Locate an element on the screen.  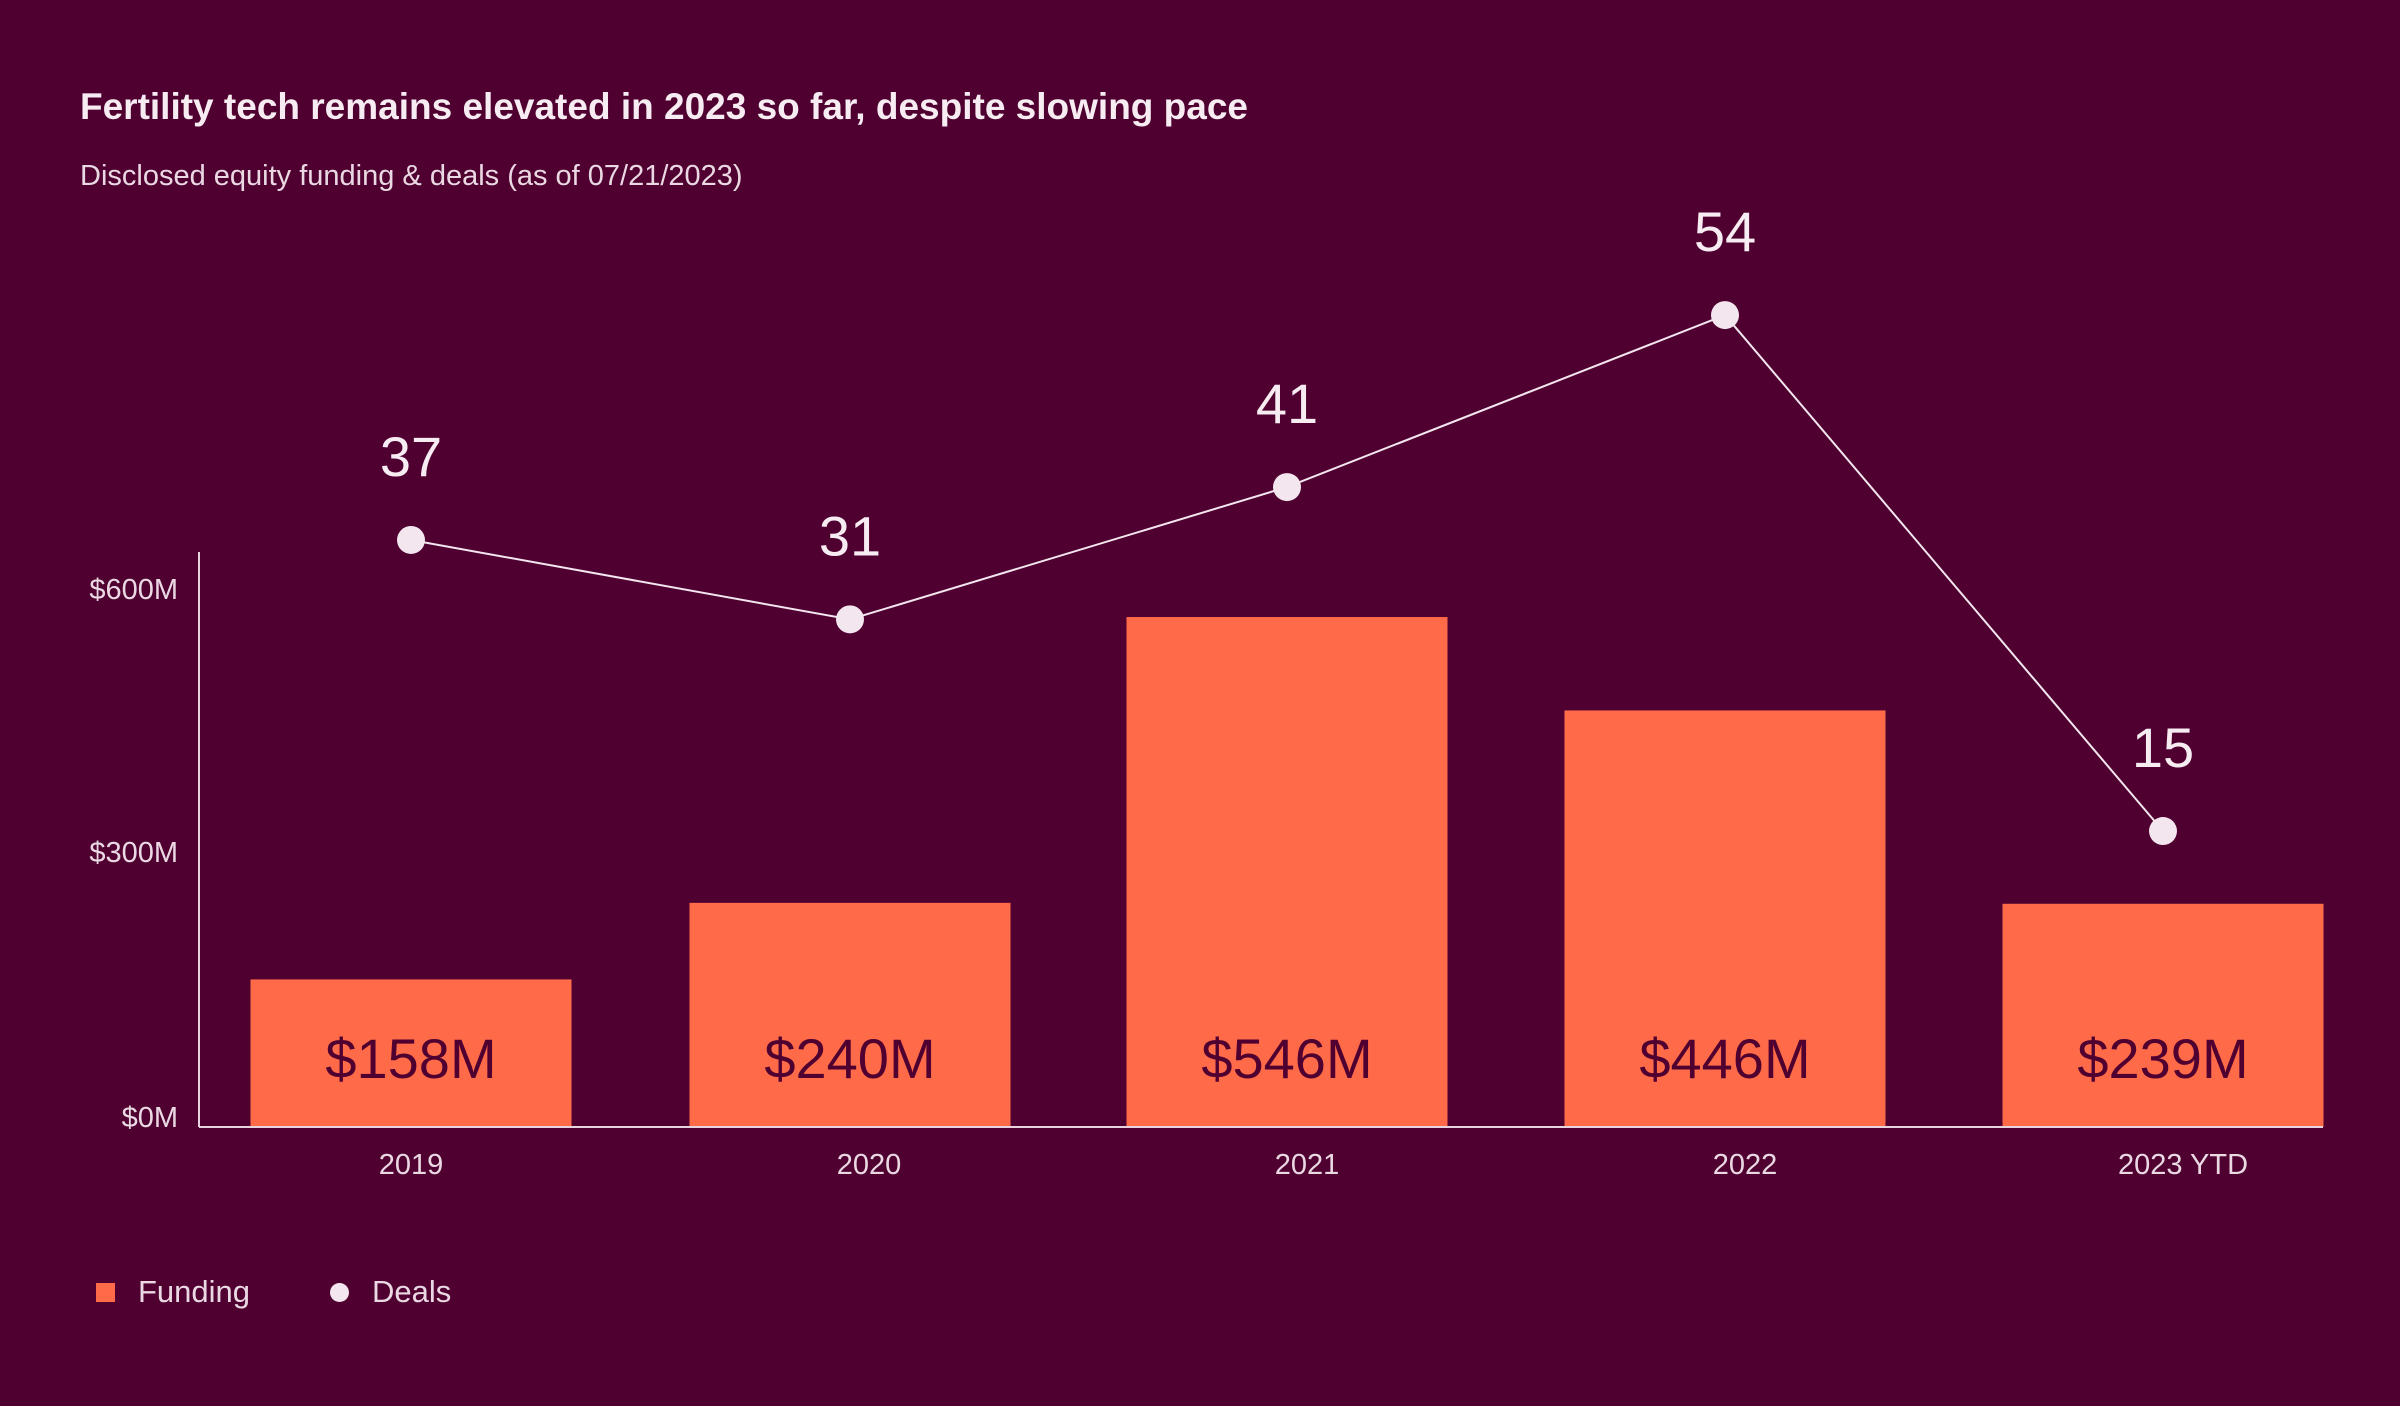
x-tick-label: 2019 is located at coordinates (411, 1165).